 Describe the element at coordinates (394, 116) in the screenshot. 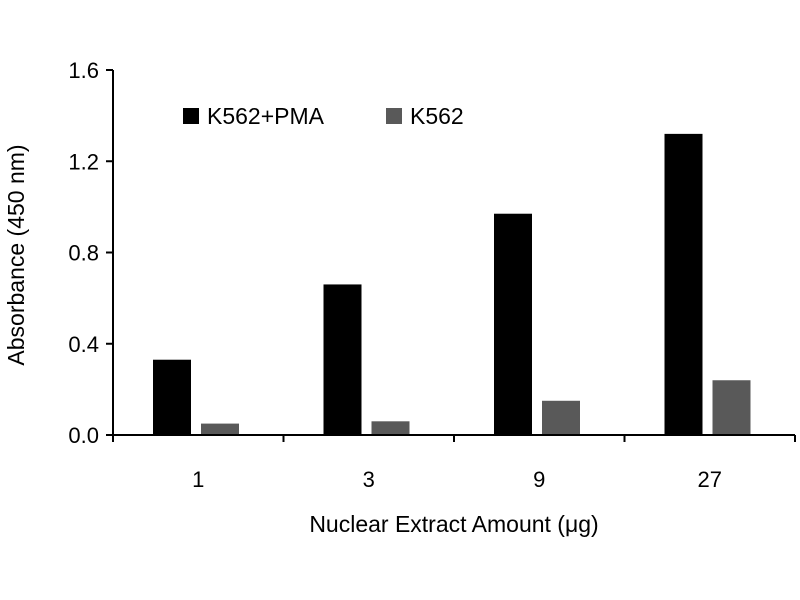

I see `legend-swatch-k562` at that location.